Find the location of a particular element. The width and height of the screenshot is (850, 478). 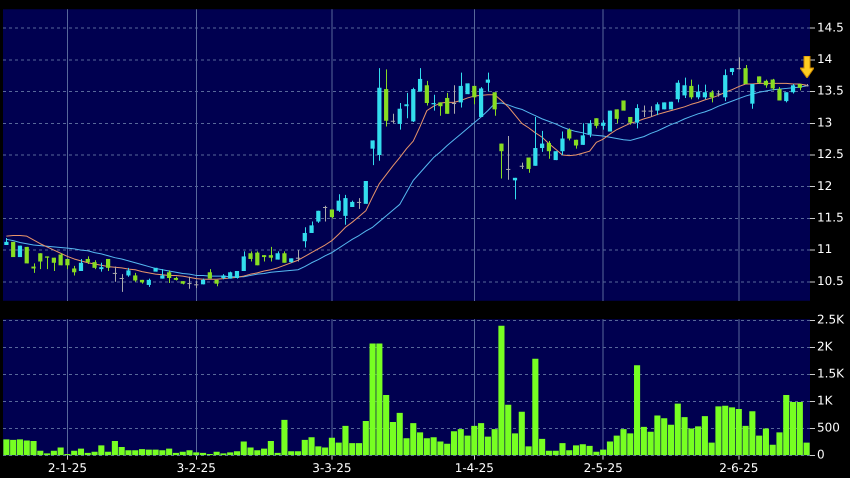

x-tick-label: 2-5-25 is located at coordinates (603, 467).